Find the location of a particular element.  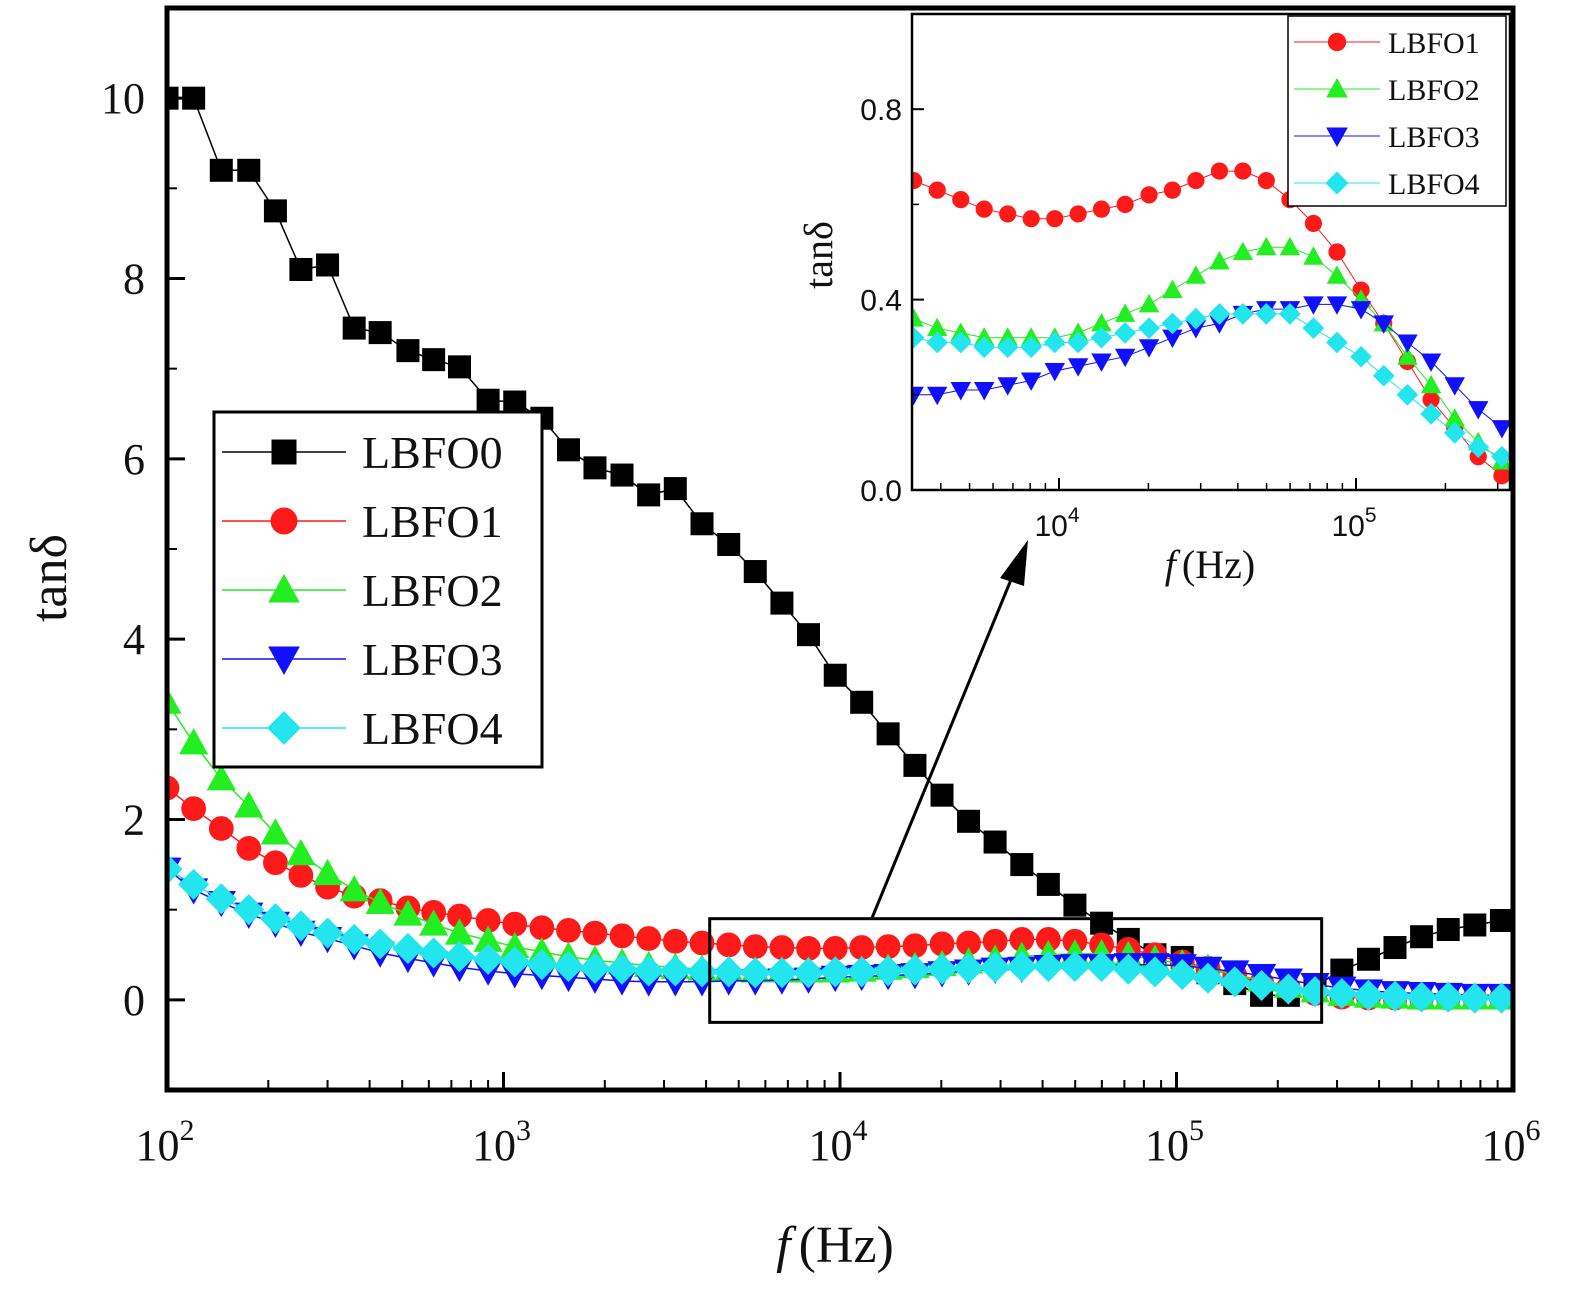

inset-legend-marker-lbfo2 is located at coordinates (1337, 87).